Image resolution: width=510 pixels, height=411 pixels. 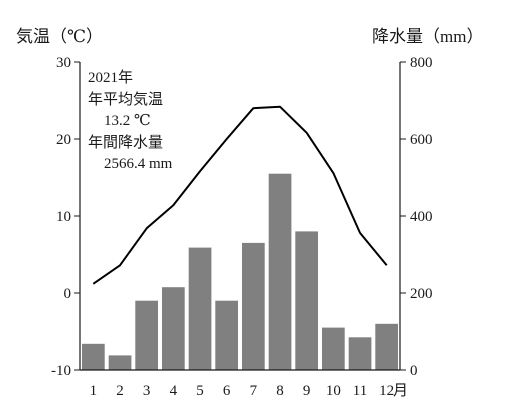 I want to click on temperature-tick-label: 10, so click(x=63, y=217).